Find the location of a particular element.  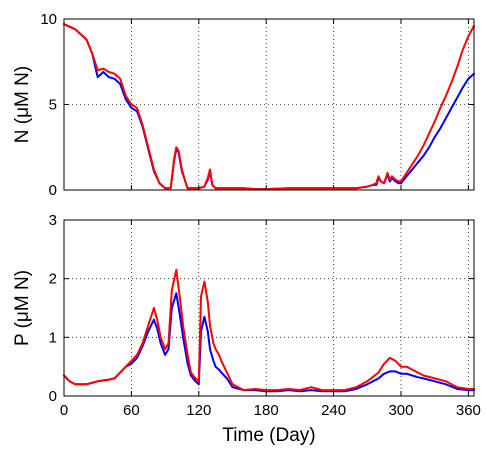

nitrogen-y-tick-label: 5 is located at coordinates (53, 105).